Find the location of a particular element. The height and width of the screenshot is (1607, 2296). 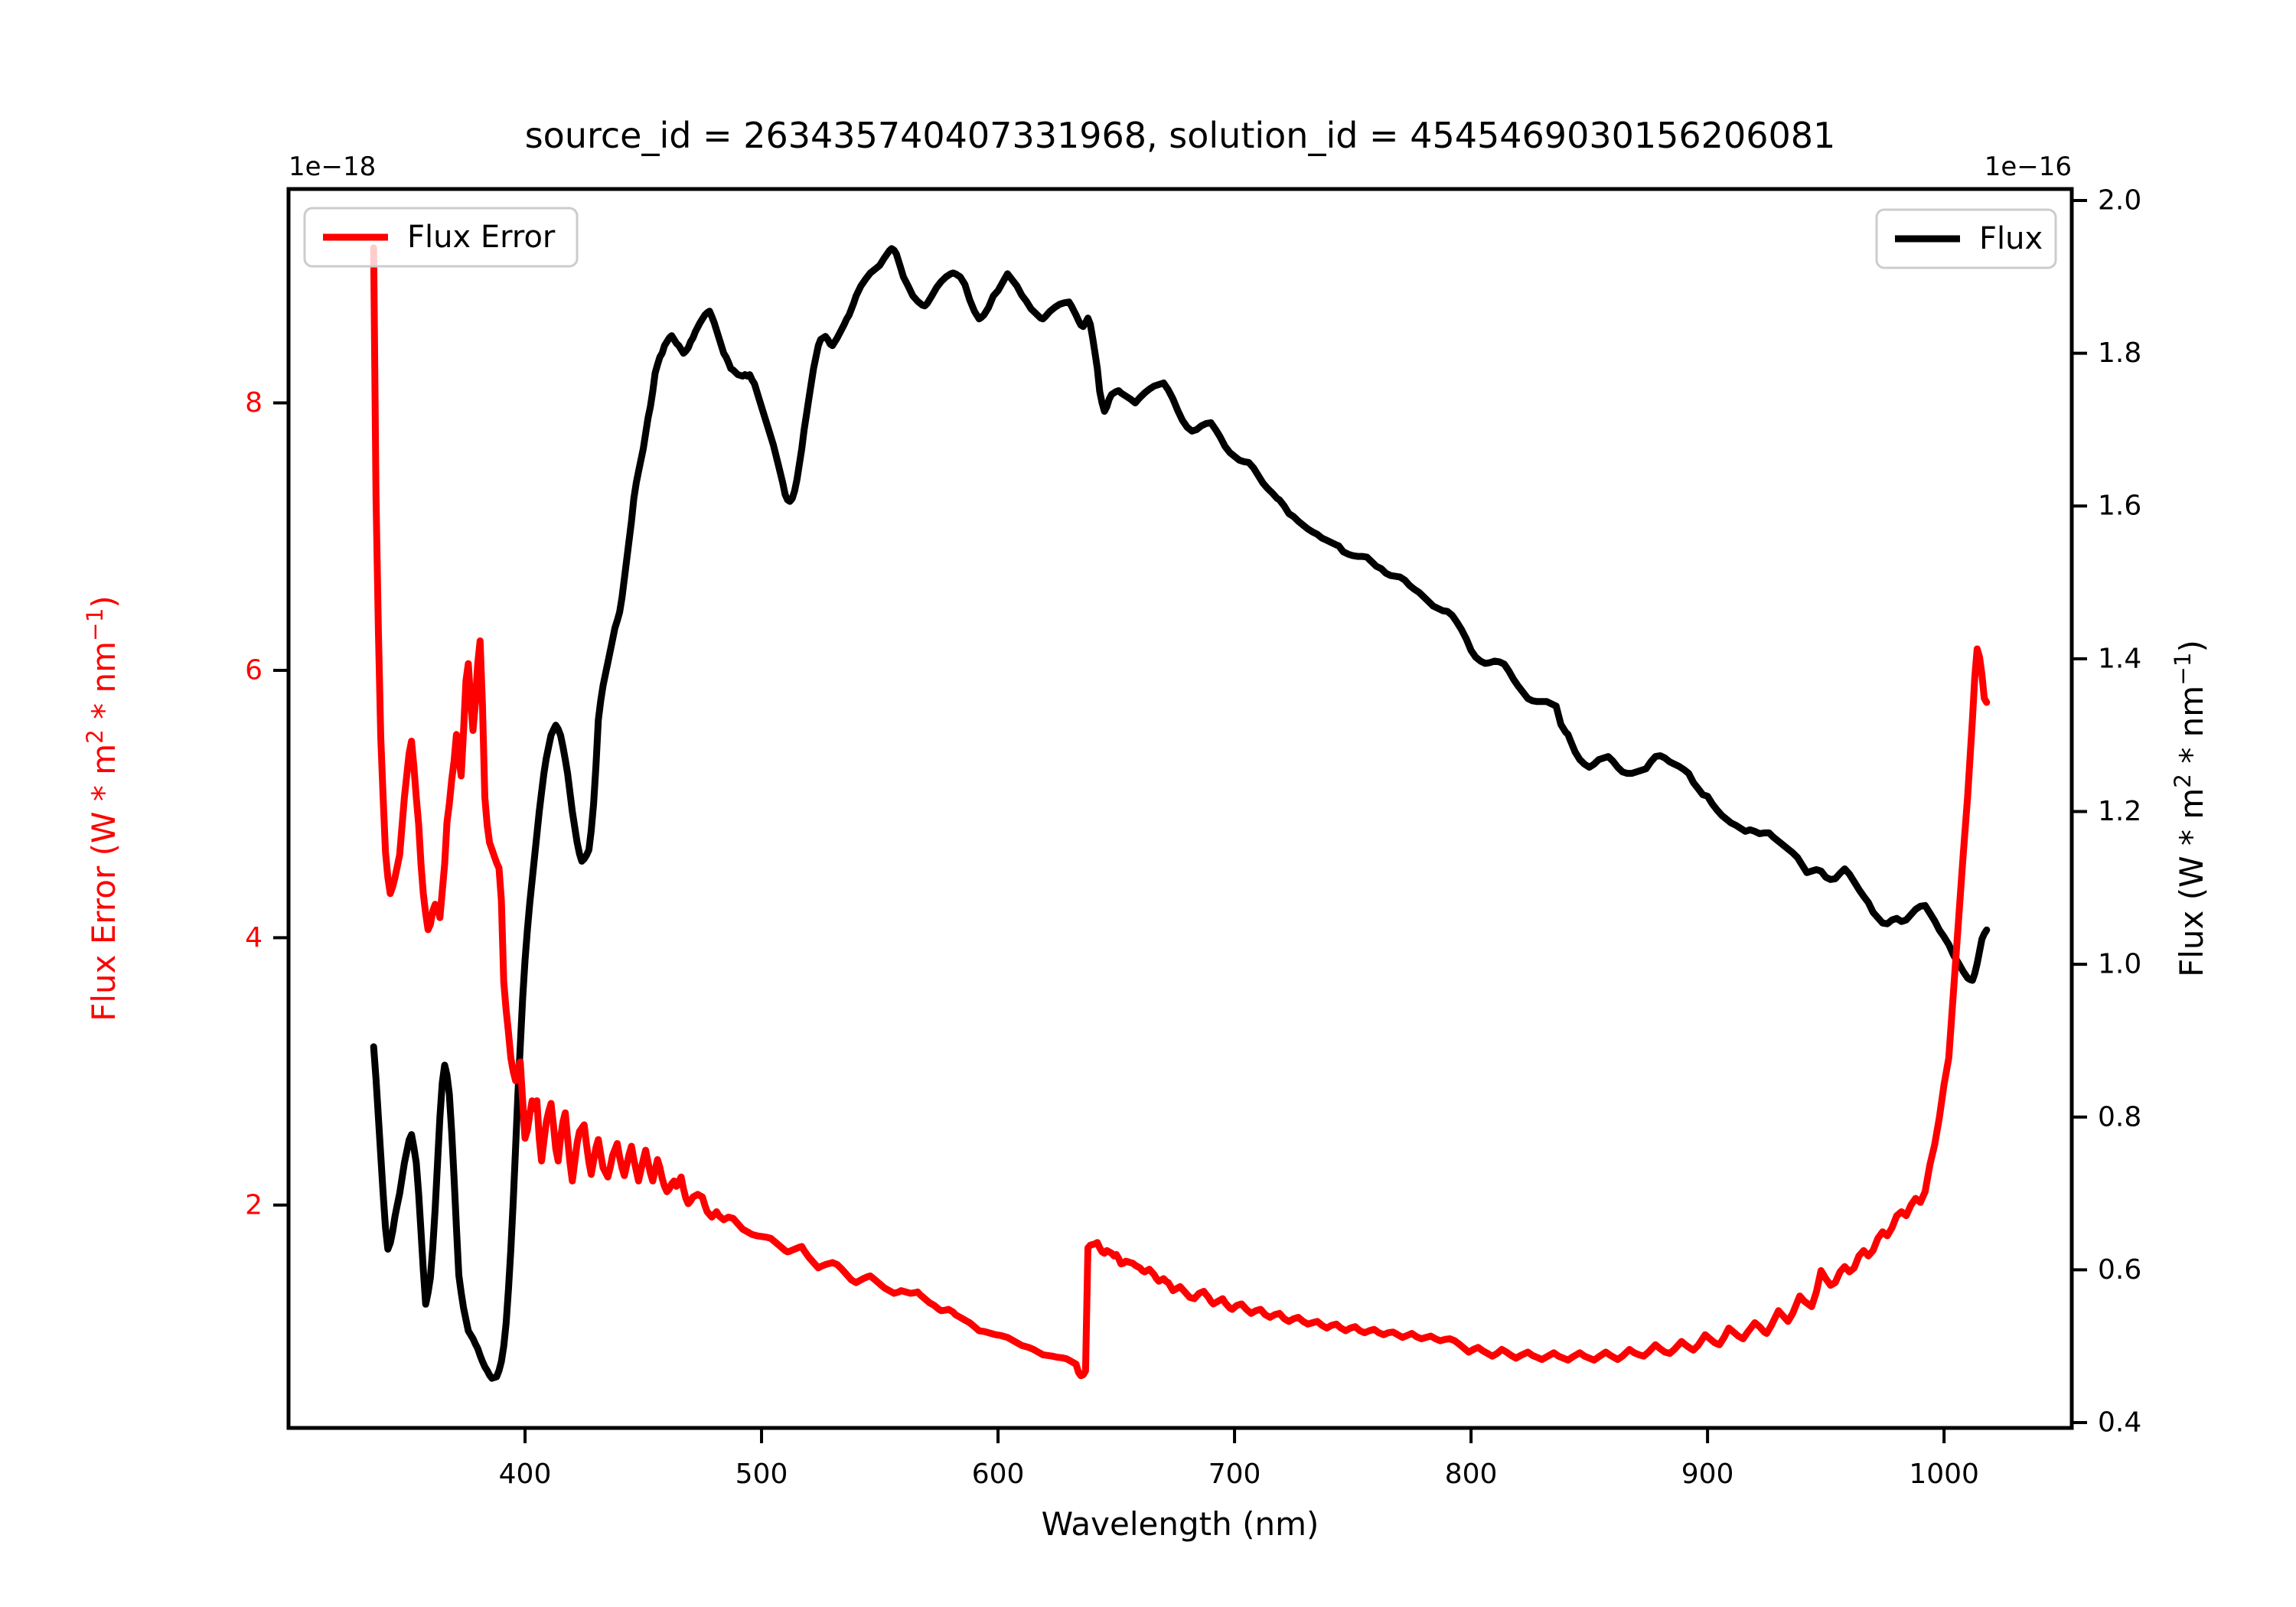

x-tick-label: 900 is located at coordinates (1707, 1474).